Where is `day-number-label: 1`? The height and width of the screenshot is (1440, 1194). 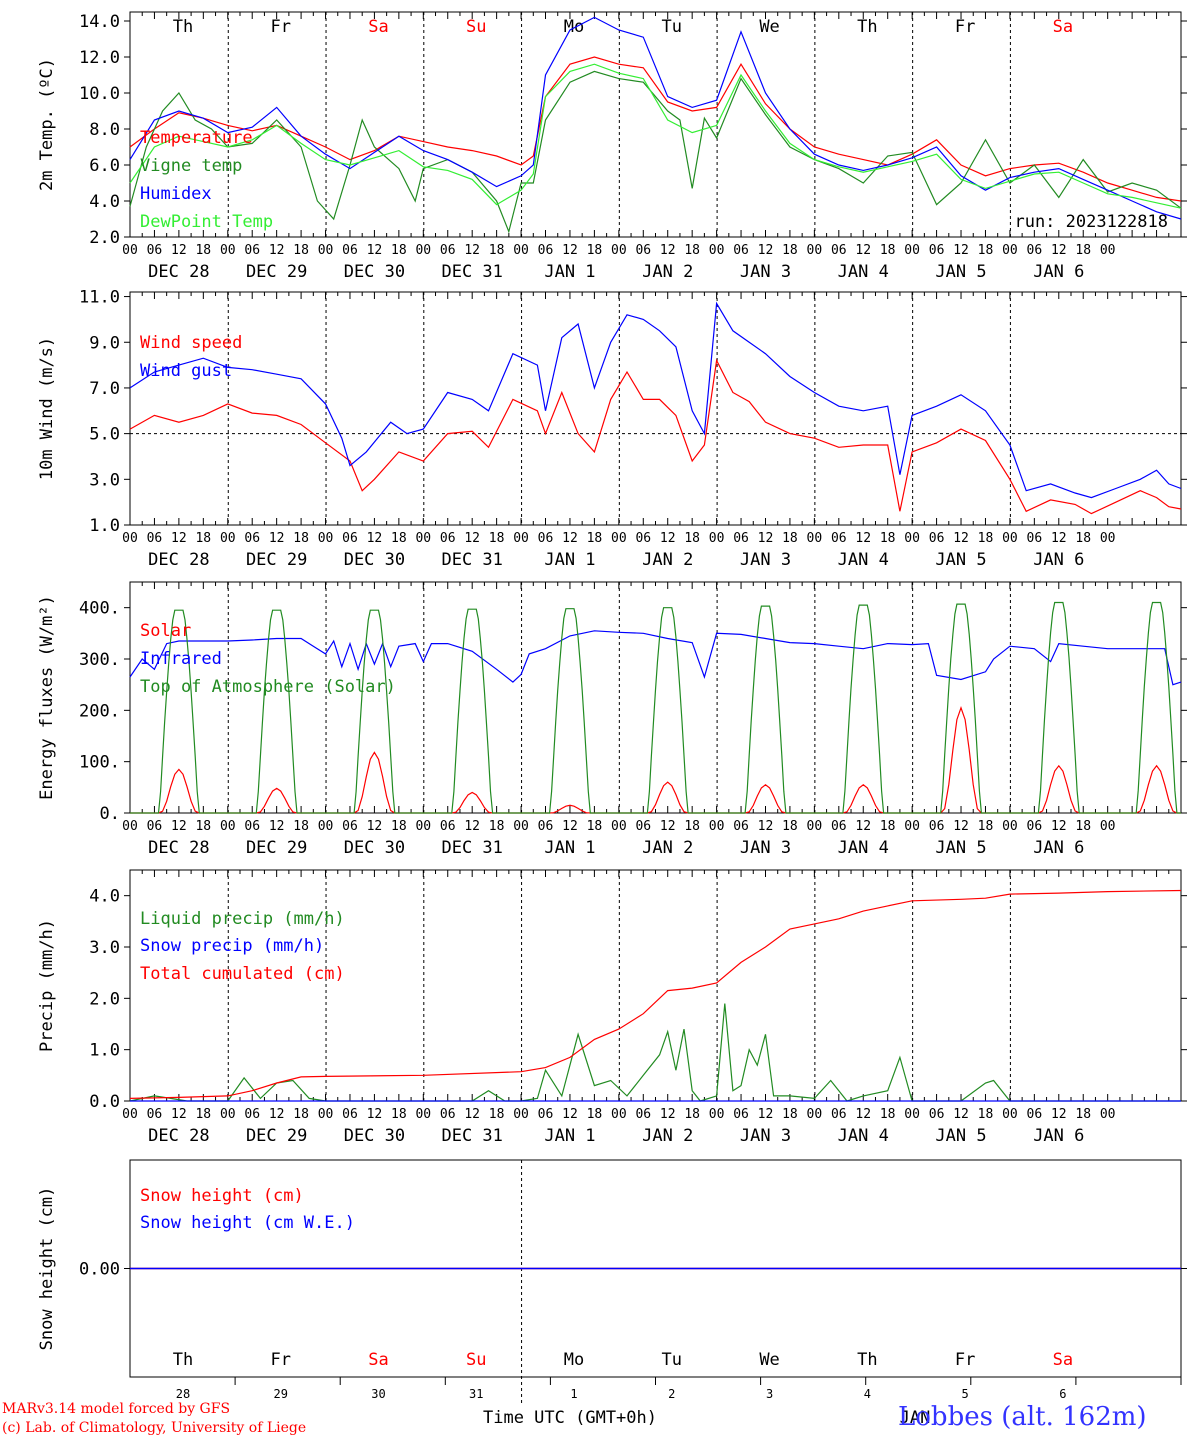
day-number-label: 1 is located at coordinates (573, 1394).